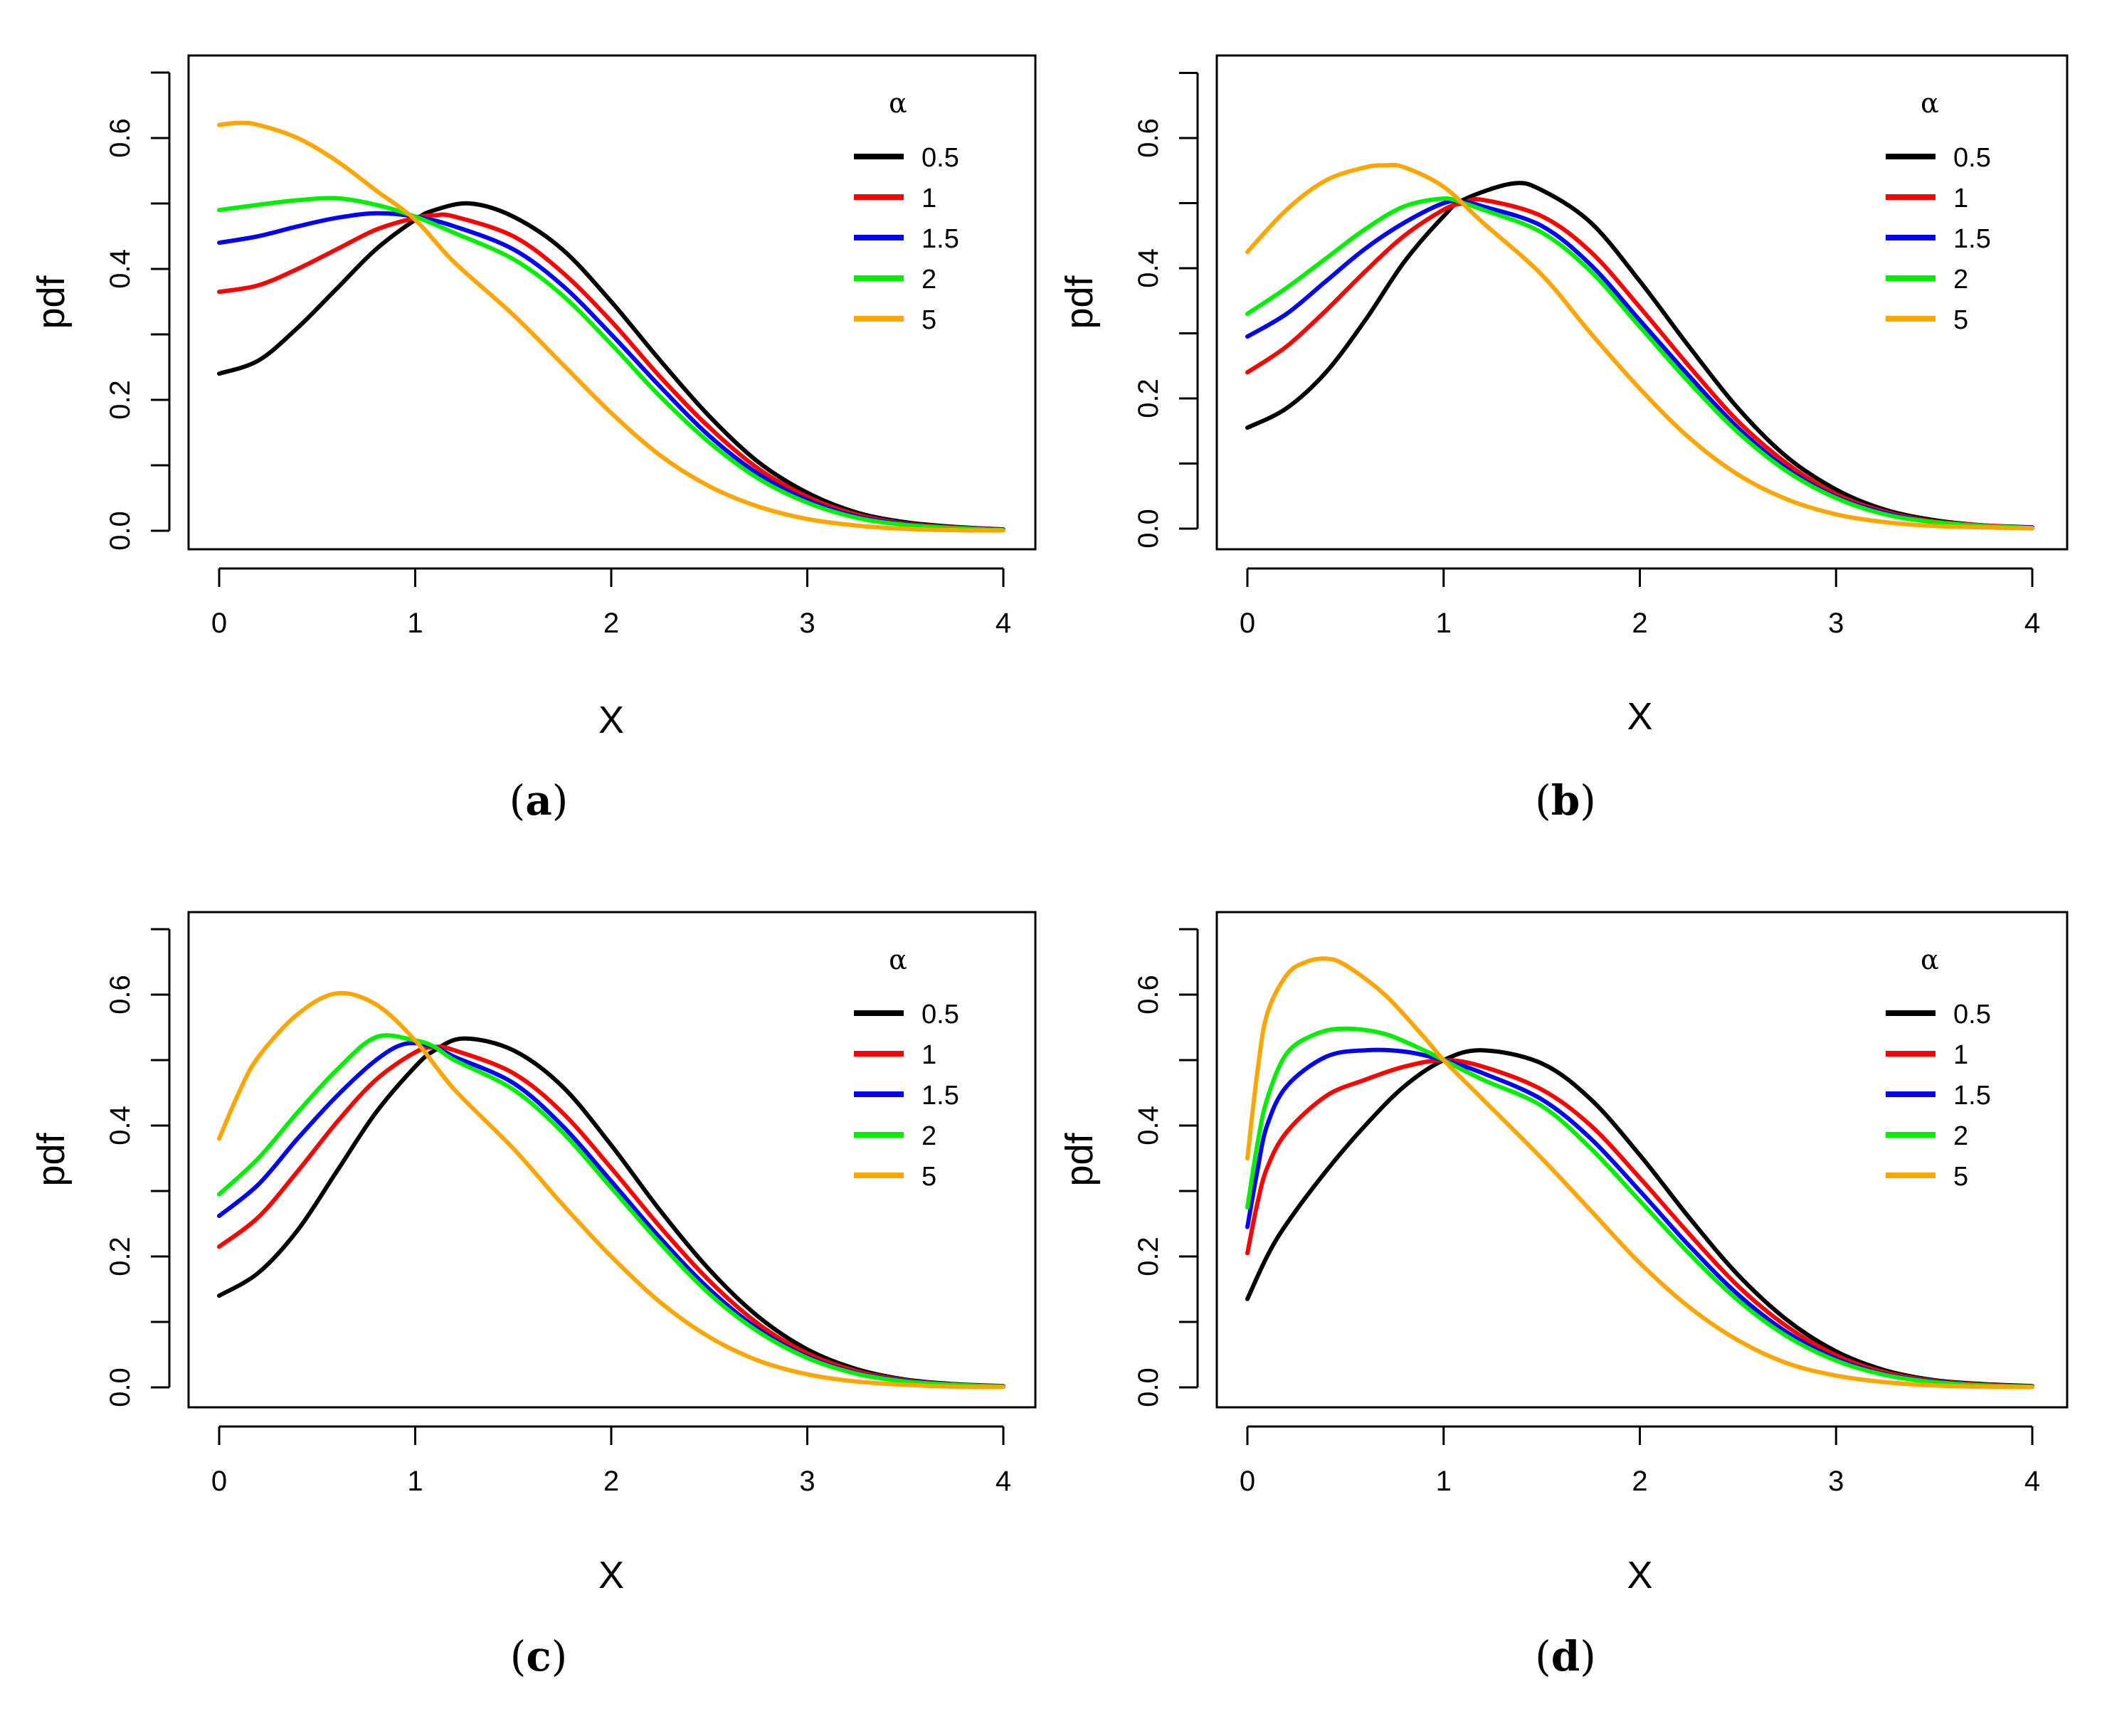  I want to click on panel-label-letter: d, so click(1566, 1656).